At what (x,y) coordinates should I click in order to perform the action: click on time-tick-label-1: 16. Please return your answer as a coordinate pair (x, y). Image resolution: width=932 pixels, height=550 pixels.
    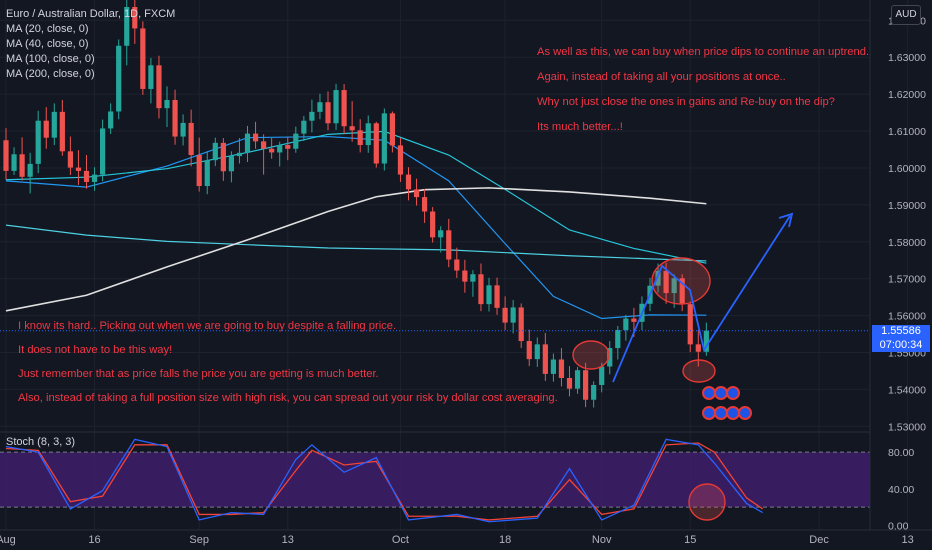
    Looking at the image, I should click on (94, 540).